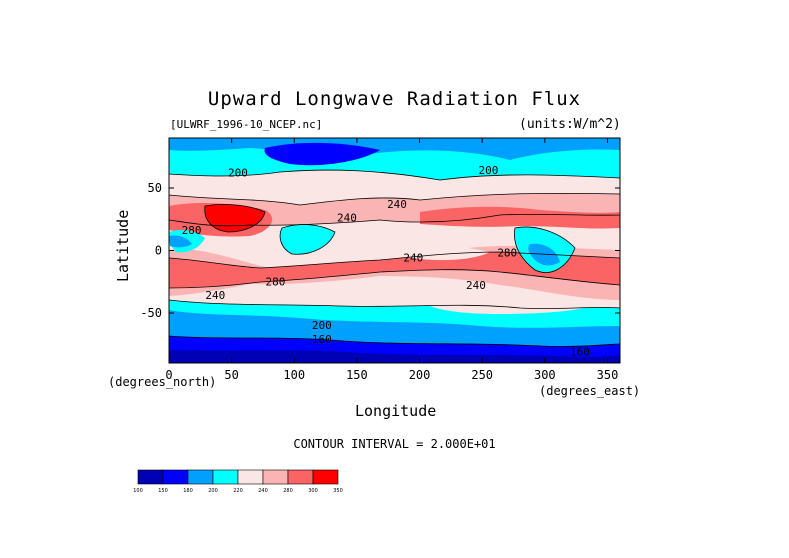  Describe the element at coordinates (180, 241) in the screenshot. I see `africa-lightblue-region` at that location.